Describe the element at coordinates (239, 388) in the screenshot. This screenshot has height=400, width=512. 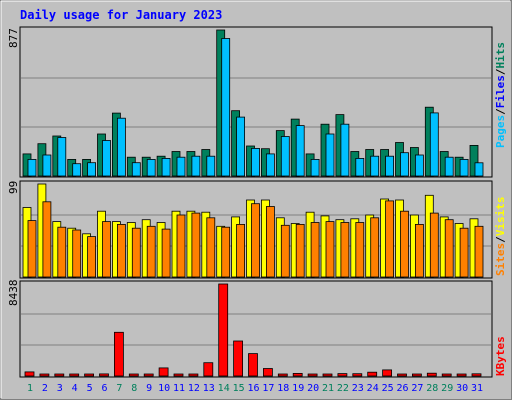
I see `x-tick-label-day-15: 15` at that location.